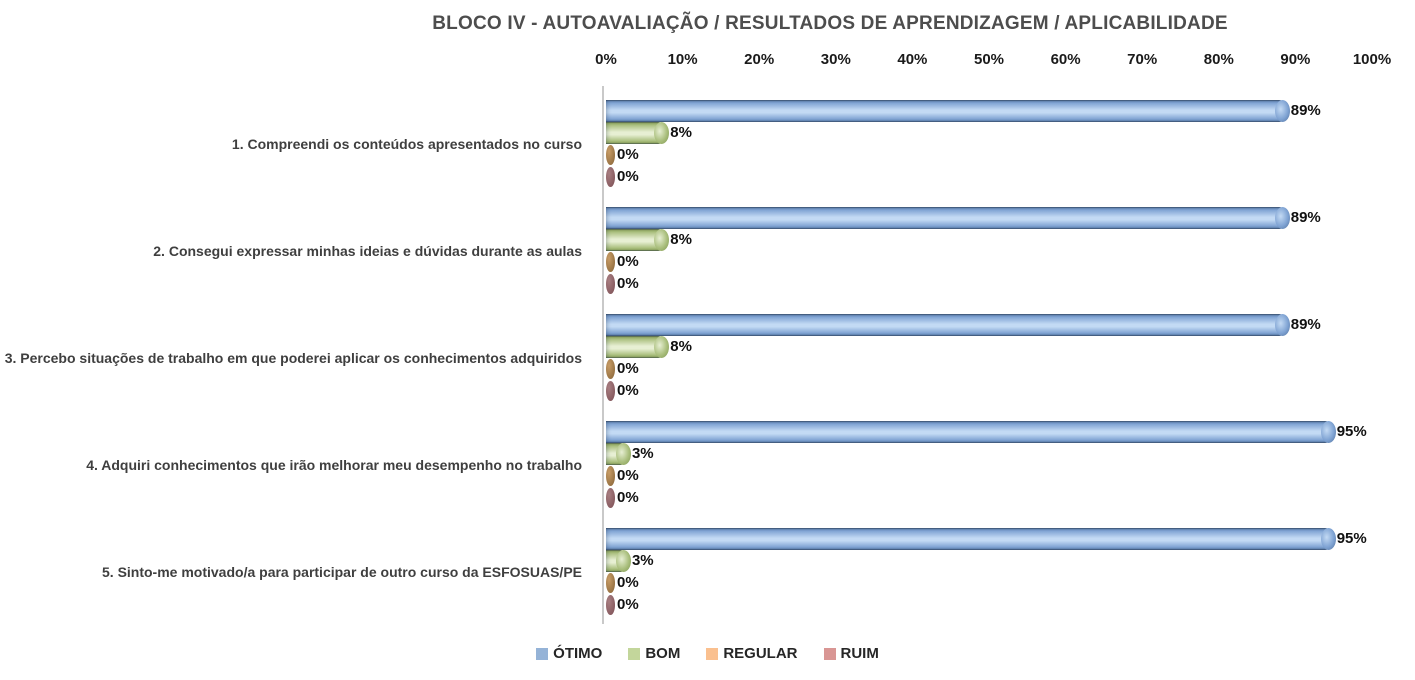 The height and width of the screenshot is (680, 1415). I want to click on legend-swatch-regular, so click(712, 653).